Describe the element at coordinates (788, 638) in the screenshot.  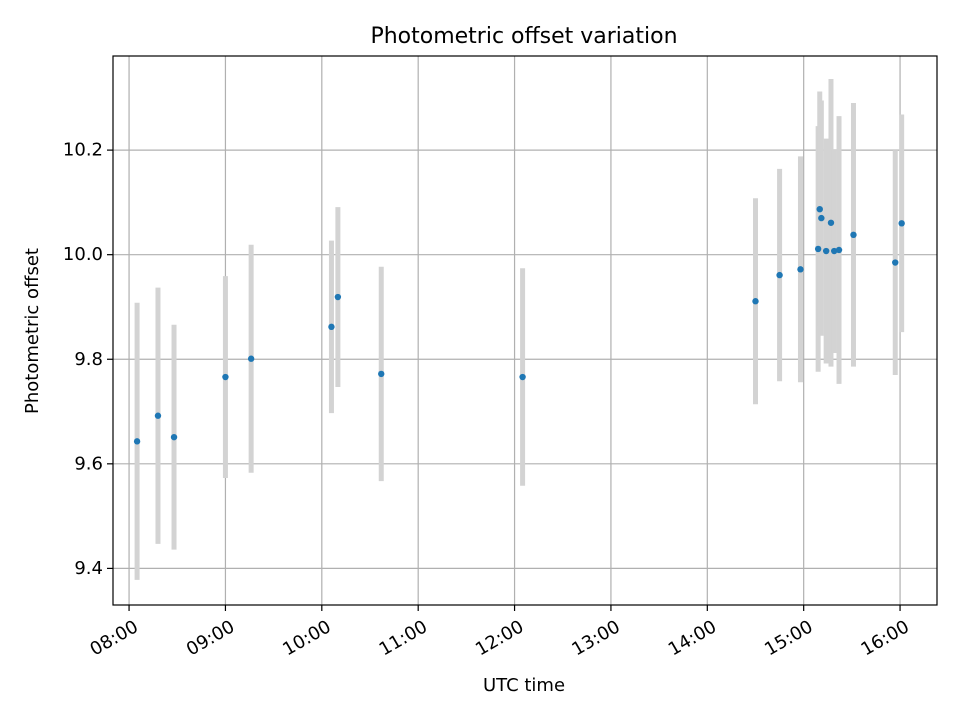
I see `x-tick-label: 15:00` at that location.